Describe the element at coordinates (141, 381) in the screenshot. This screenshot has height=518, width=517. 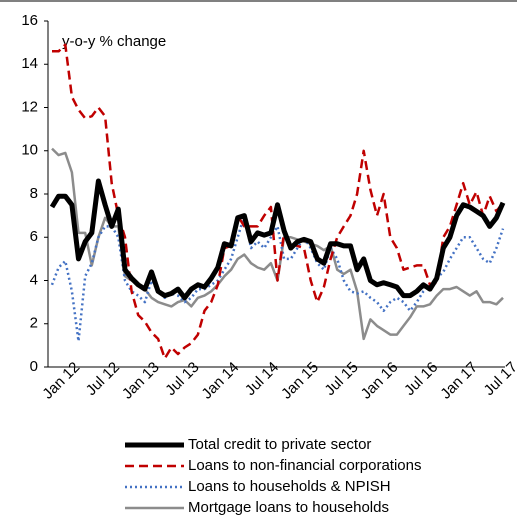
I see `x-tick-label: Jan 13` at that location.